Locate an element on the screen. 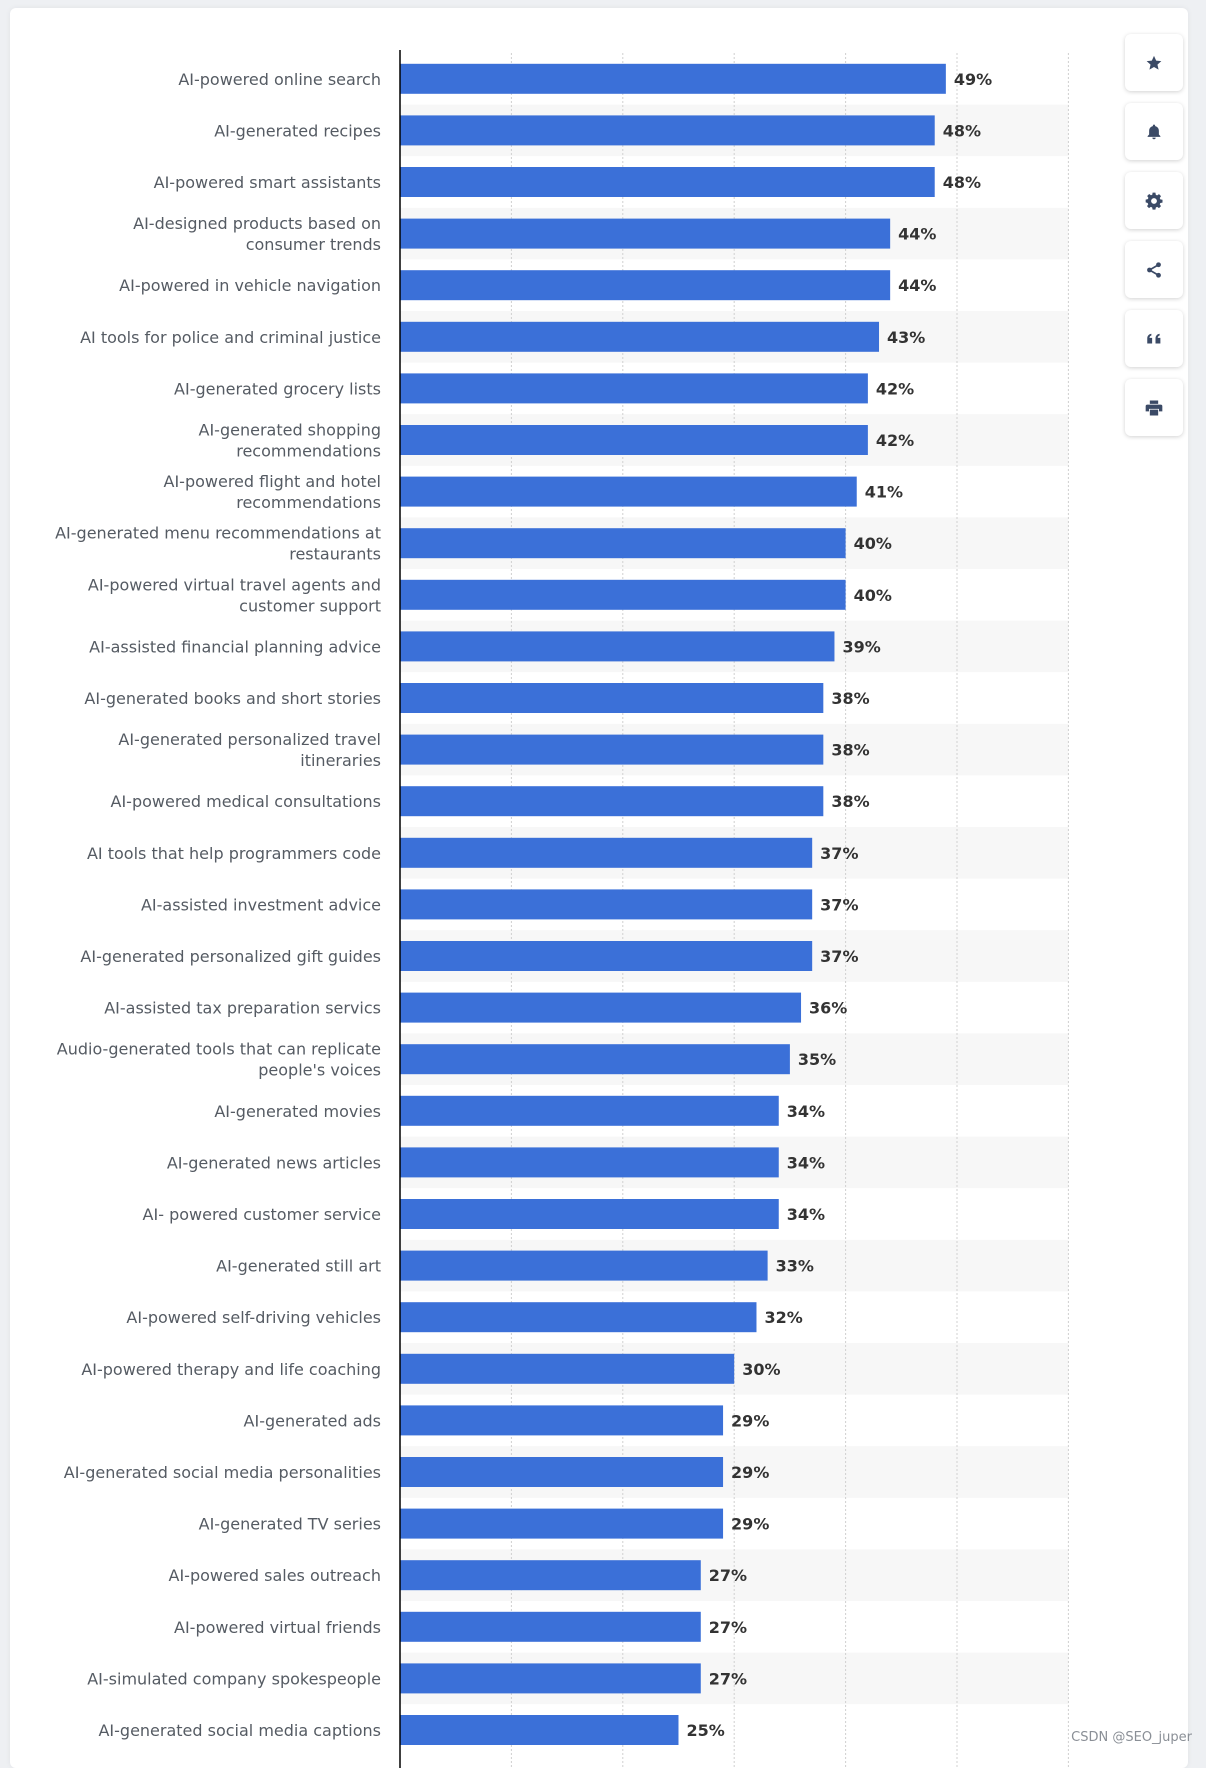 The image size is (1206, 1768). share-button is located at coordinates (1154, 269).